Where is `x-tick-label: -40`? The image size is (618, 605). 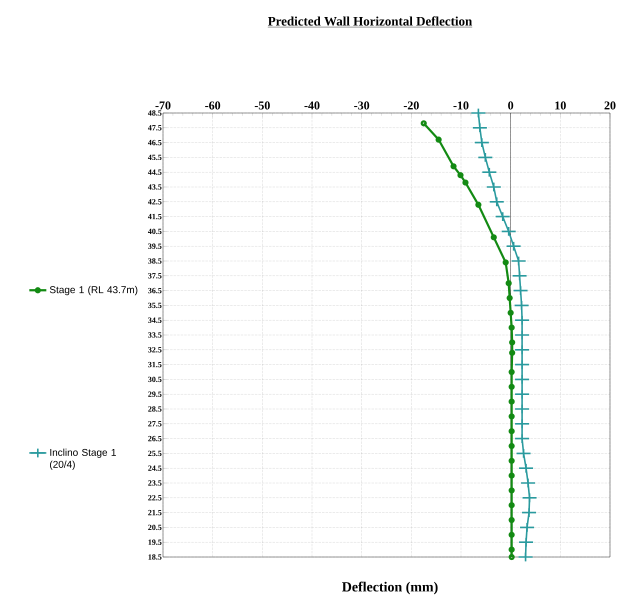
x-tick-label: -40 is located at coordinates (312, 105).